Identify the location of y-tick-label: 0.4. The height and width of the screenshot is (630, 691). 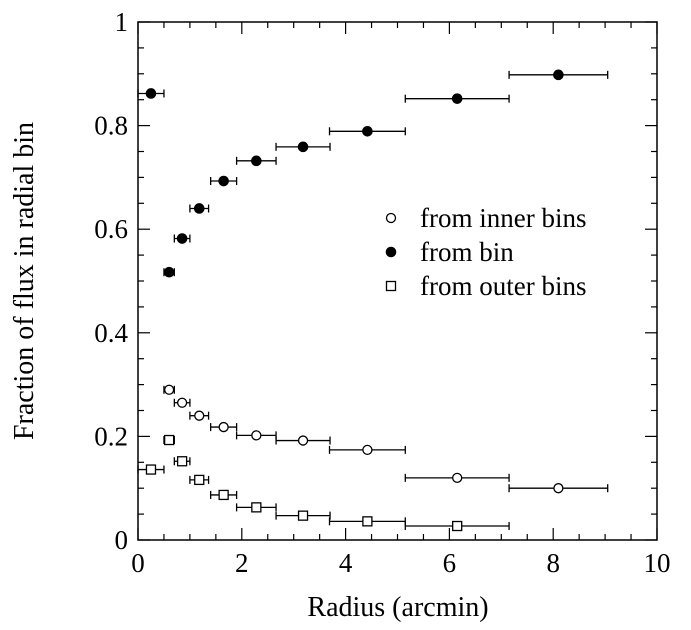
(111, 333).